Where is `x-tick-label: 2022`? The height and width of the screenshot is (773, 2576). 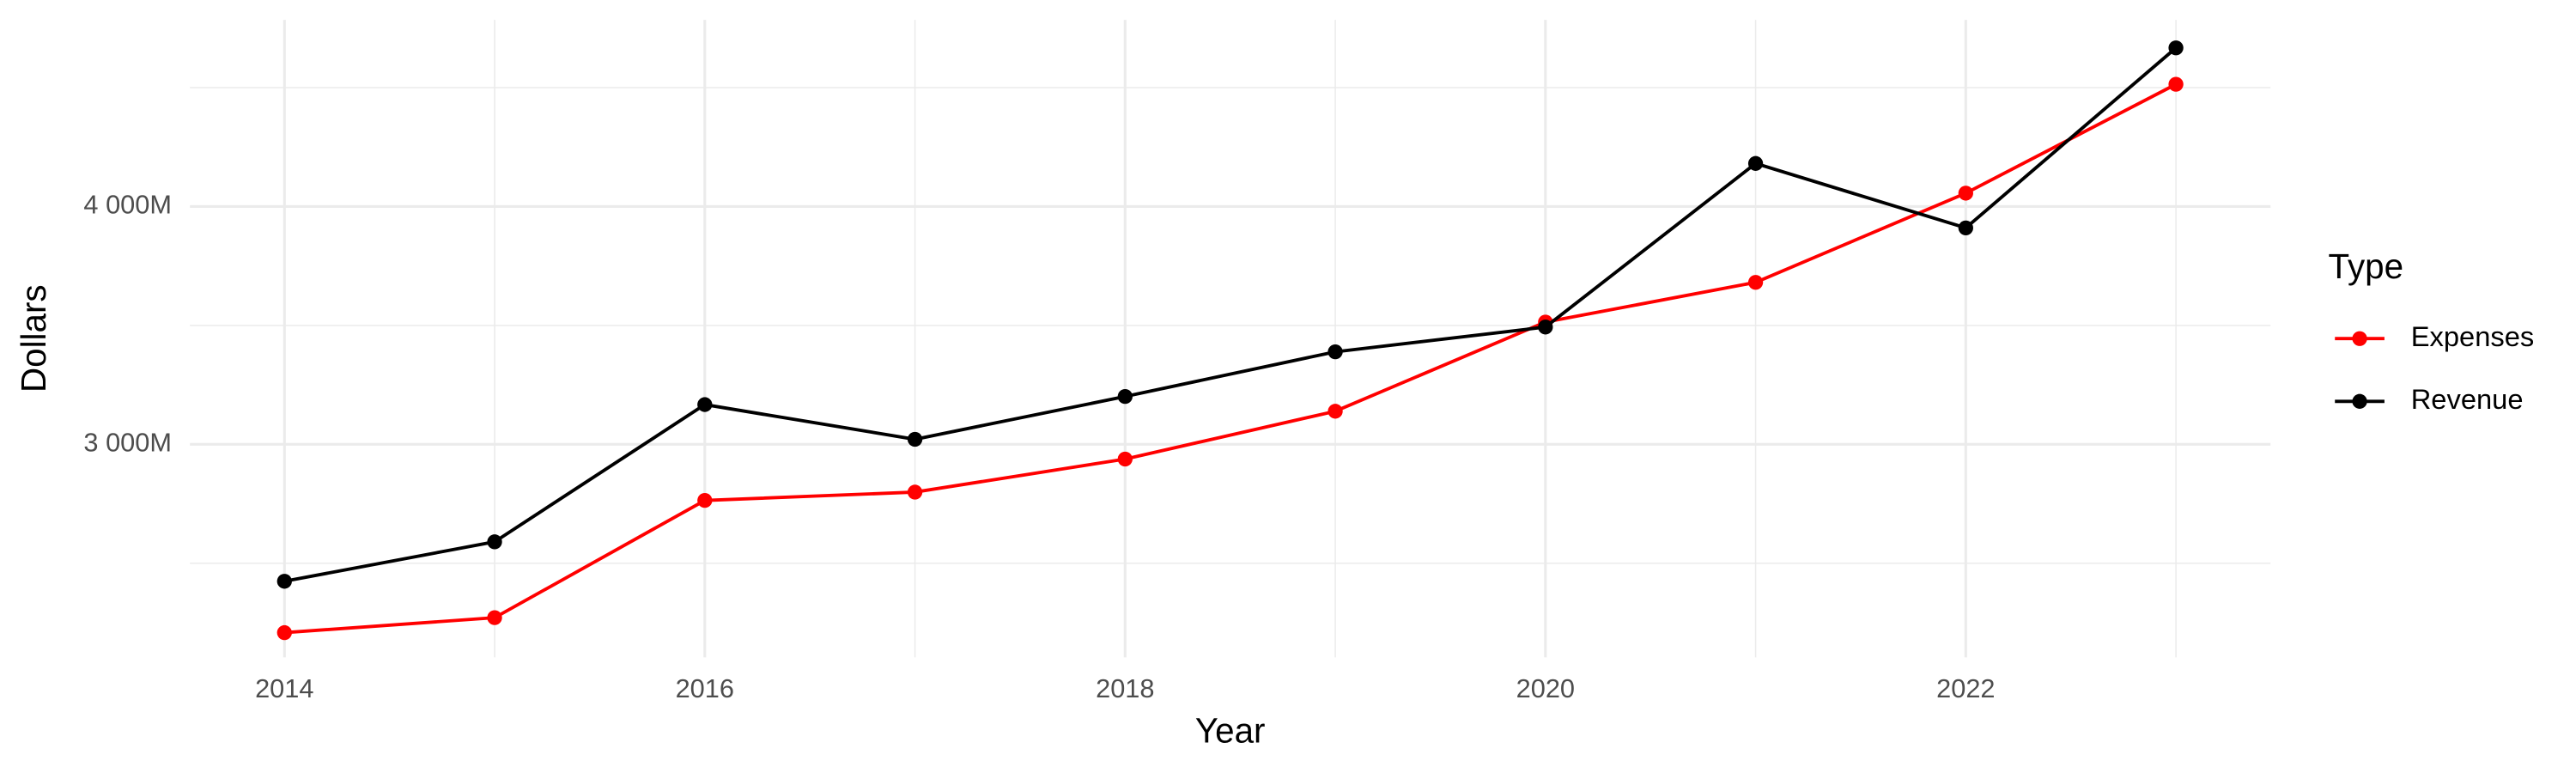
x-tick-label: 2022 is located at coordinates (1966, 688).